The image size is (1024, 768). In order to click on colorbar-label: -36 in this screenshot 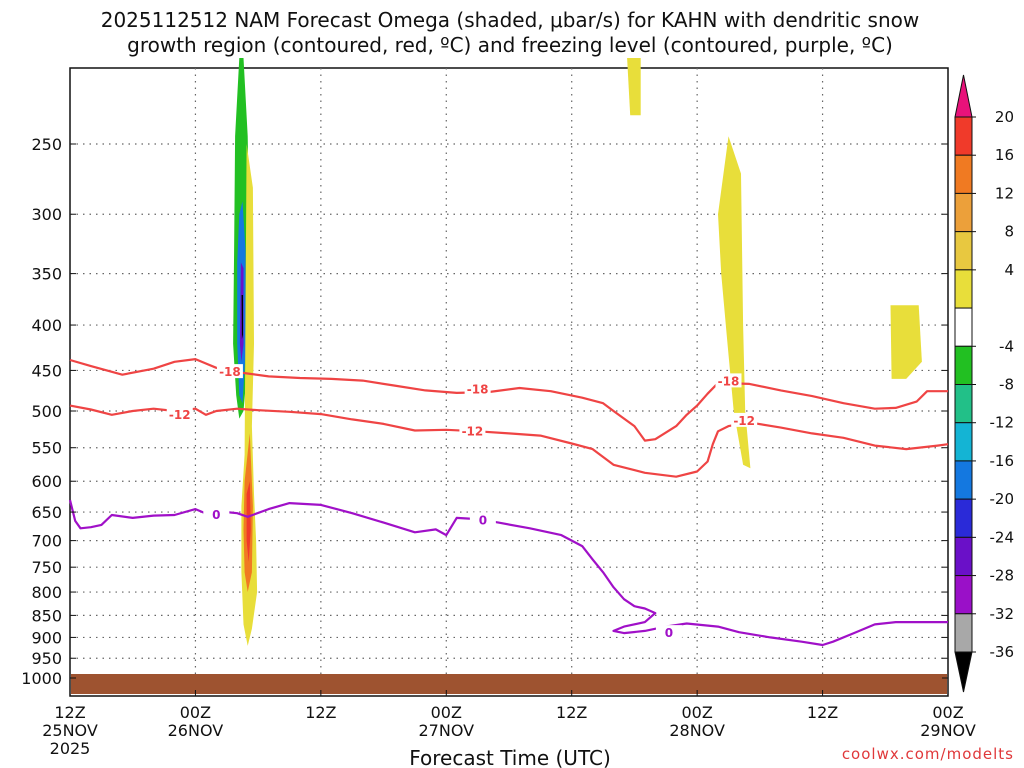, I will do `click(1002, 652)`.